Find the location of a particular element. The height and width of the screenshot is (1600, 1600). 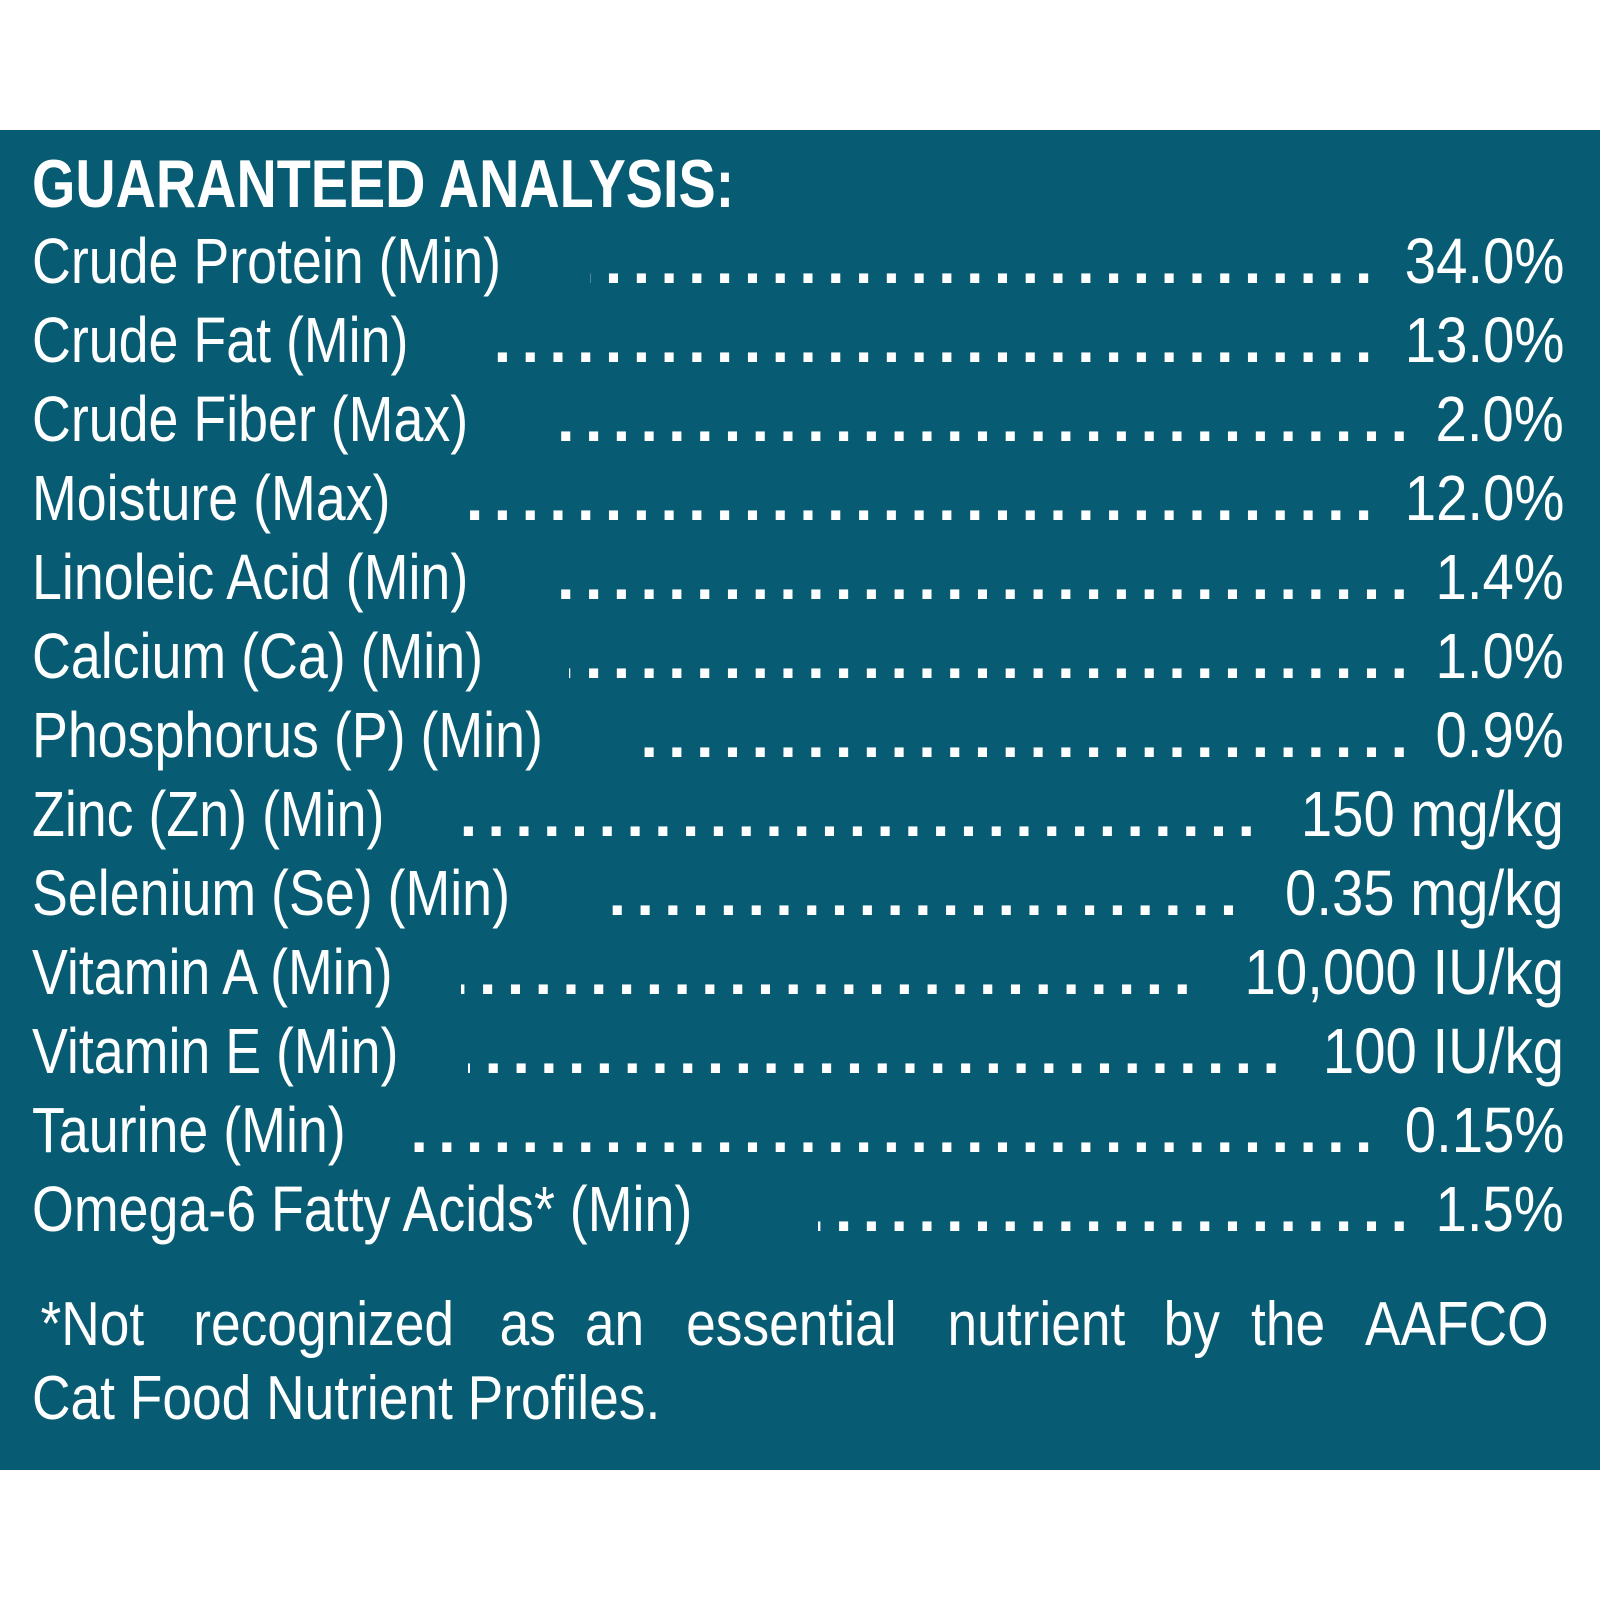

nutrient-value: 1.0% is located at coordinates (1499, 656).